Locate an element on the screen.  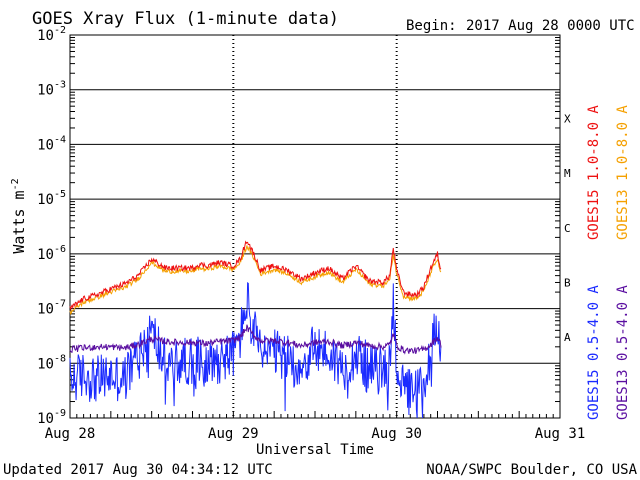
flare-class-X: X is located at coordinates (567, 118).